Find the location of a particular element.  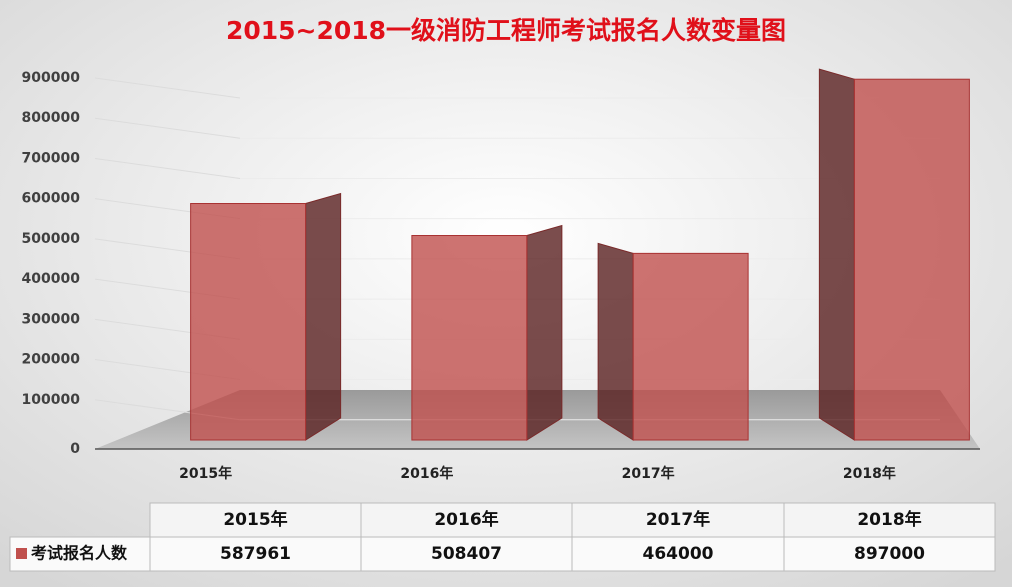

x-tick-label: 2016年 is located at coordinates (426, 473).